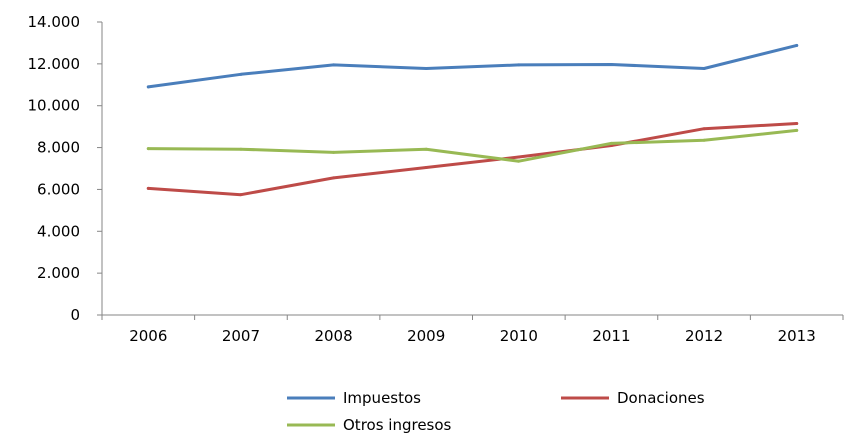 The height and width of the screenshot is (433, 844). What do you see at coordinates (75, 315) in the screenshot?
I see `y-tick-label: 0` at bounding box center [75, 315].